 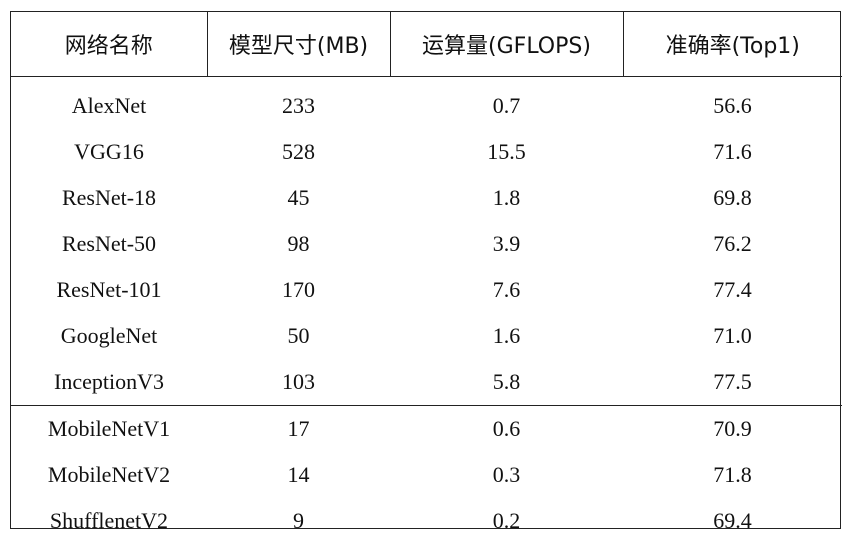 I want to click on header-network-name: 网络名称, so click(x=109, y=44).